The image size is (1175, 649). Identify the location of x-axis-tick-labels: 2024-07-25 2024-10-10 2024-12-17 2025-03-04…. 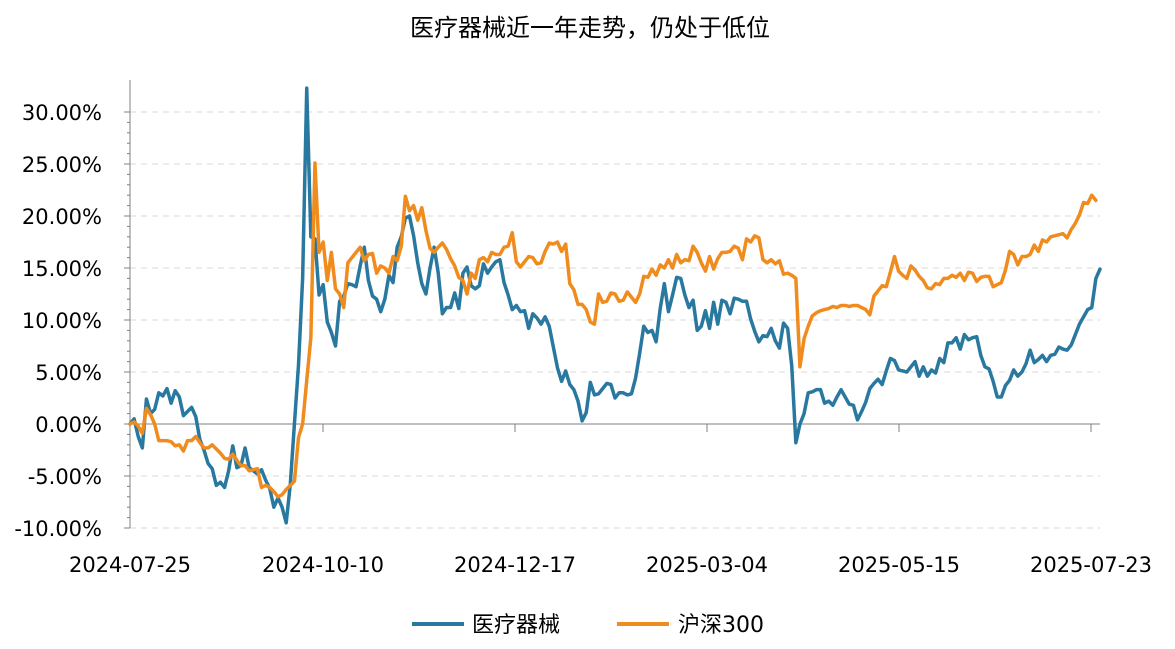
(610, 565).